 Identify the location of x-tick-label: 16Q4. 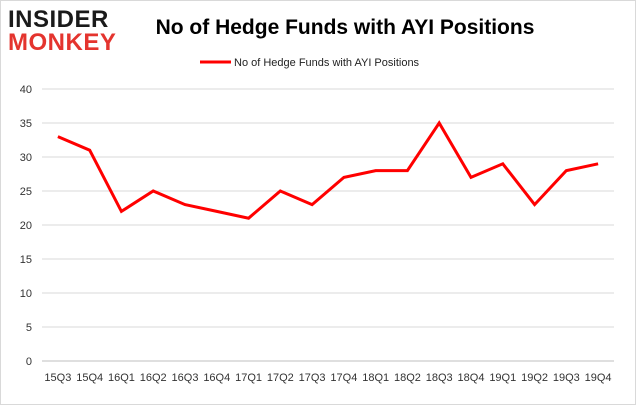
(216, 378).